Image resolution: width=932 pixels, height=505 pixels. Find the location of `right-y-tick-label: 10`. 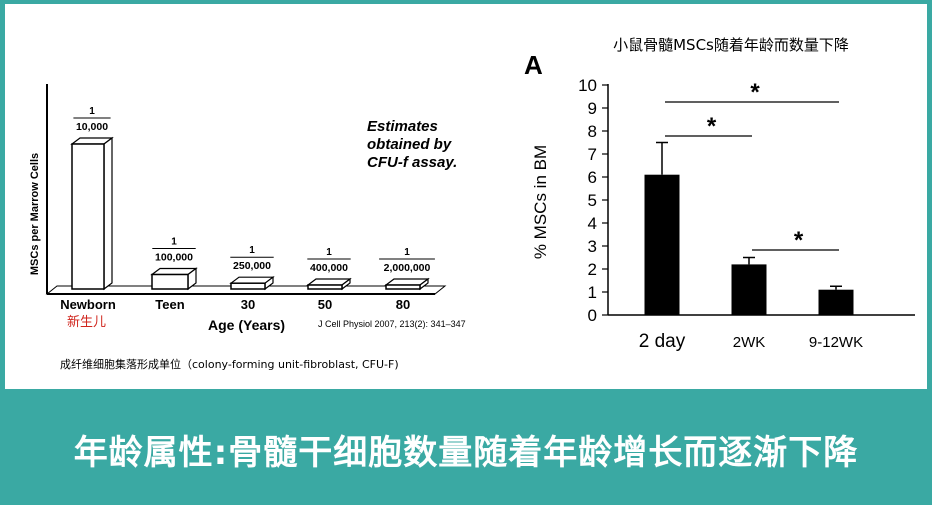

right-y-tick-label: 10 is located at coordinates (587, 85).